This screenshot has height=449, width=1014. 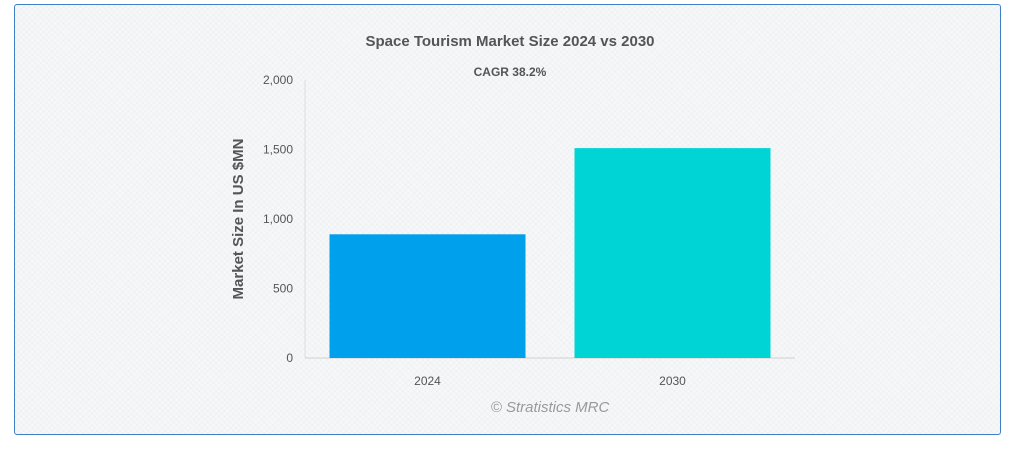 What do you see at coordinates (672, 253) in the screenshot?
I see `bar-2030` at bounding box center [672, 253].